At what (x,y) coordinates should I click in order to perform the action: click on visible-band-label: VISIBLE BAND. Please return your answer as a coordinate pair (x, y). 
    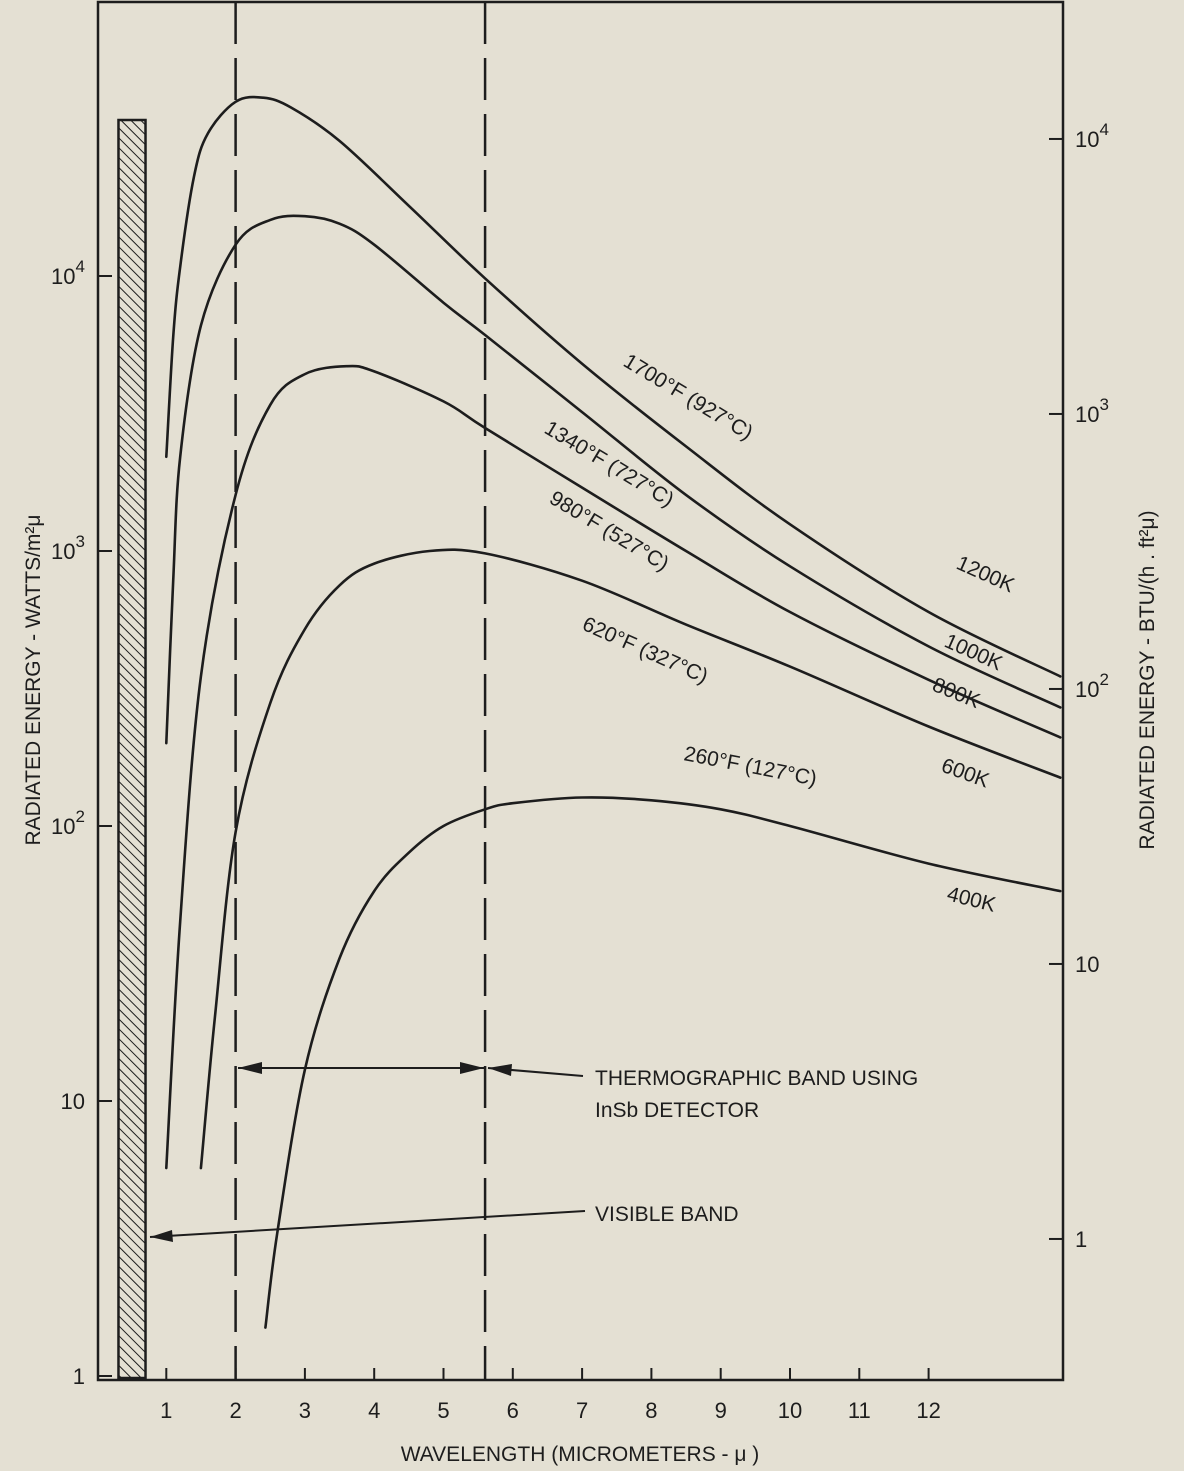
    Looking at the image, I should click on (667, 1214).